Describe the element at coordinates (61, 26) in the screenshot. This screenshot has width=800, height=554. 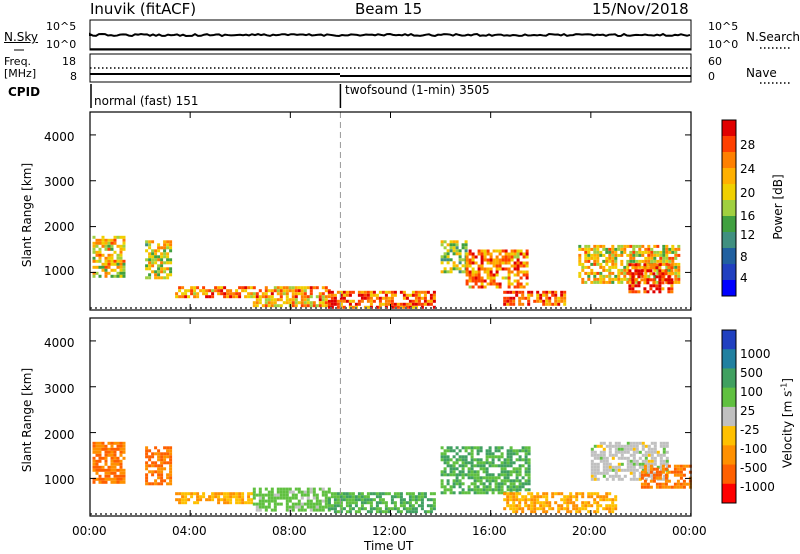
I see `sky-left-tick-top: 10^5` at that location.